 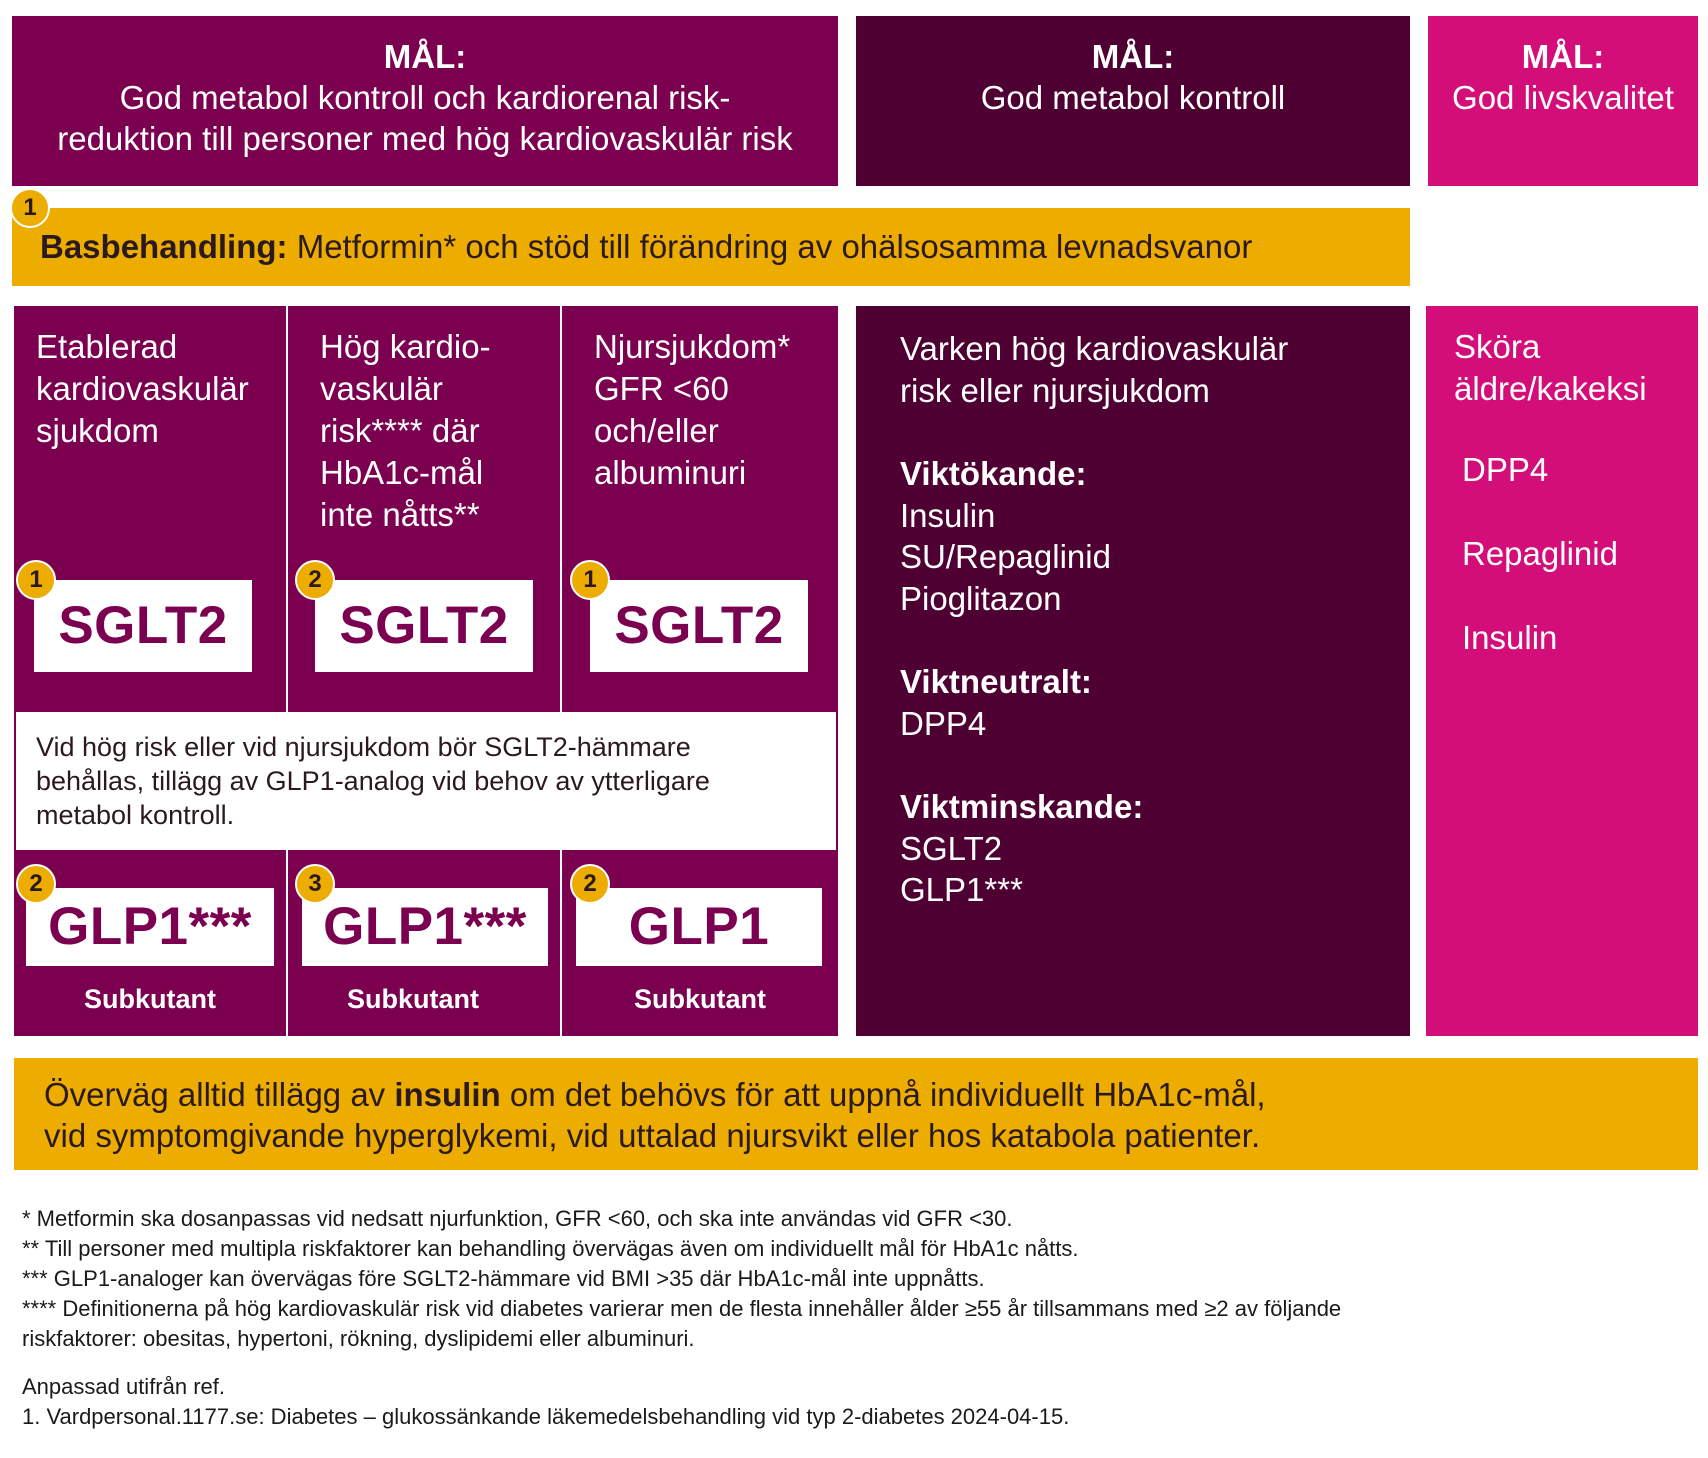 I want to click on group-title-weight-gain: Viktökande:, so click(x=993, y=473).